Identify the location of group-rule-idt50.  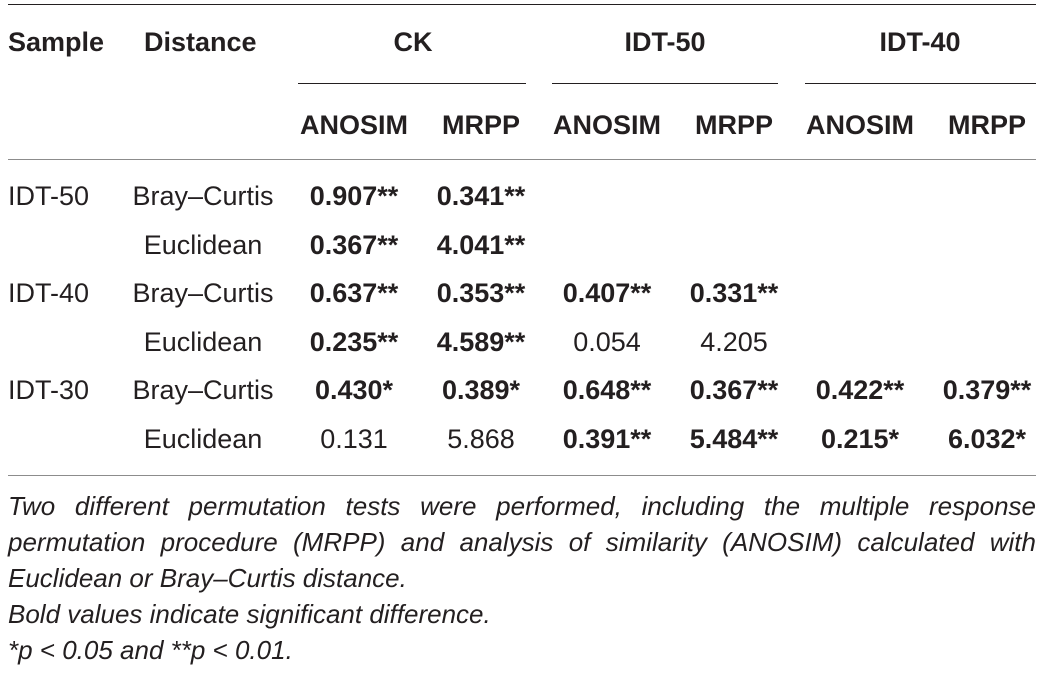
(665, 83).